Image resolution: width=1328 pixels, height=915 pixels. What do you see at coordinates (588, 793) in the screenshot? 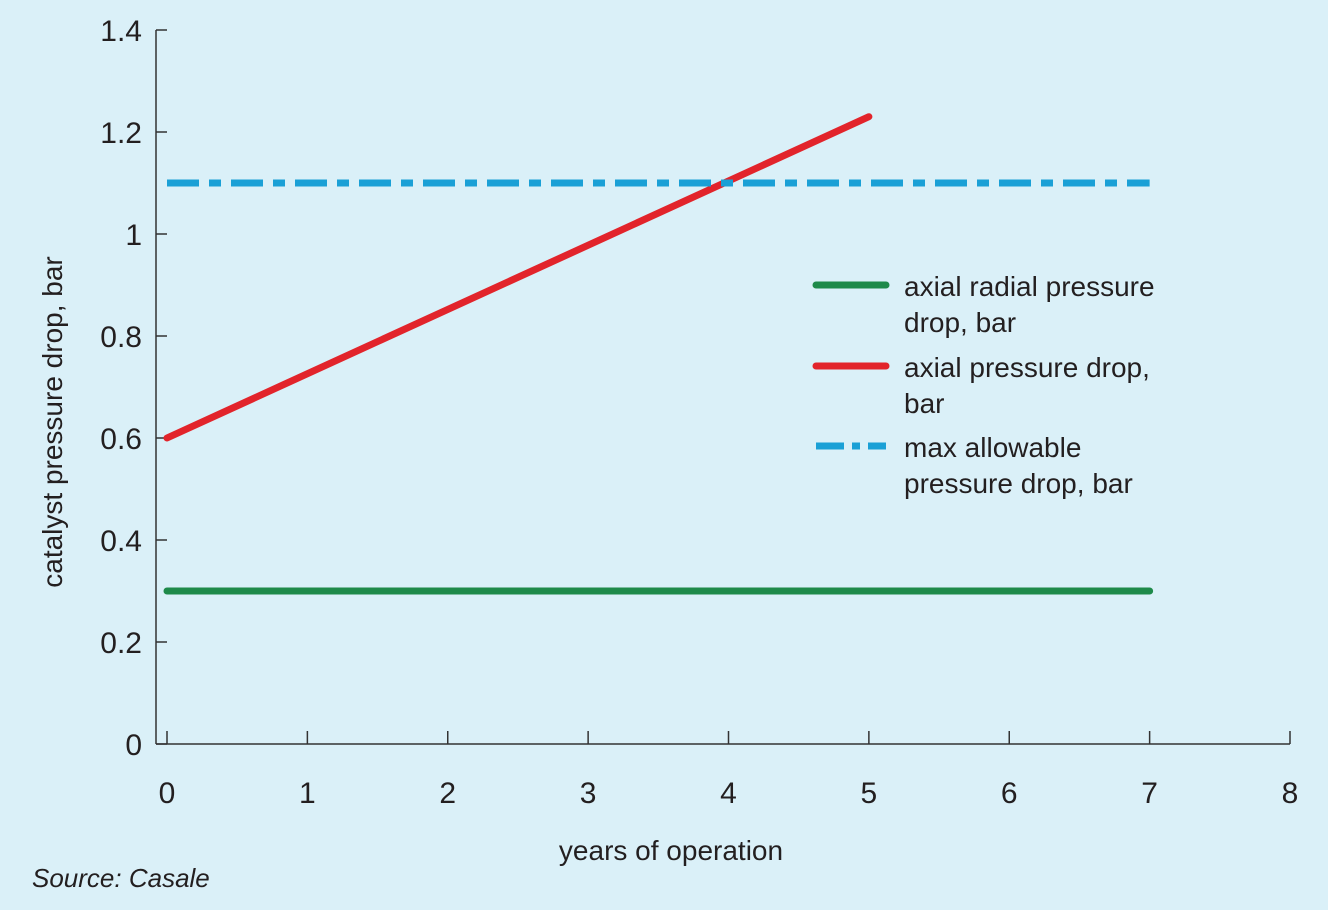
I see `x-tick-label: 3` at bounding box center [588, 793].